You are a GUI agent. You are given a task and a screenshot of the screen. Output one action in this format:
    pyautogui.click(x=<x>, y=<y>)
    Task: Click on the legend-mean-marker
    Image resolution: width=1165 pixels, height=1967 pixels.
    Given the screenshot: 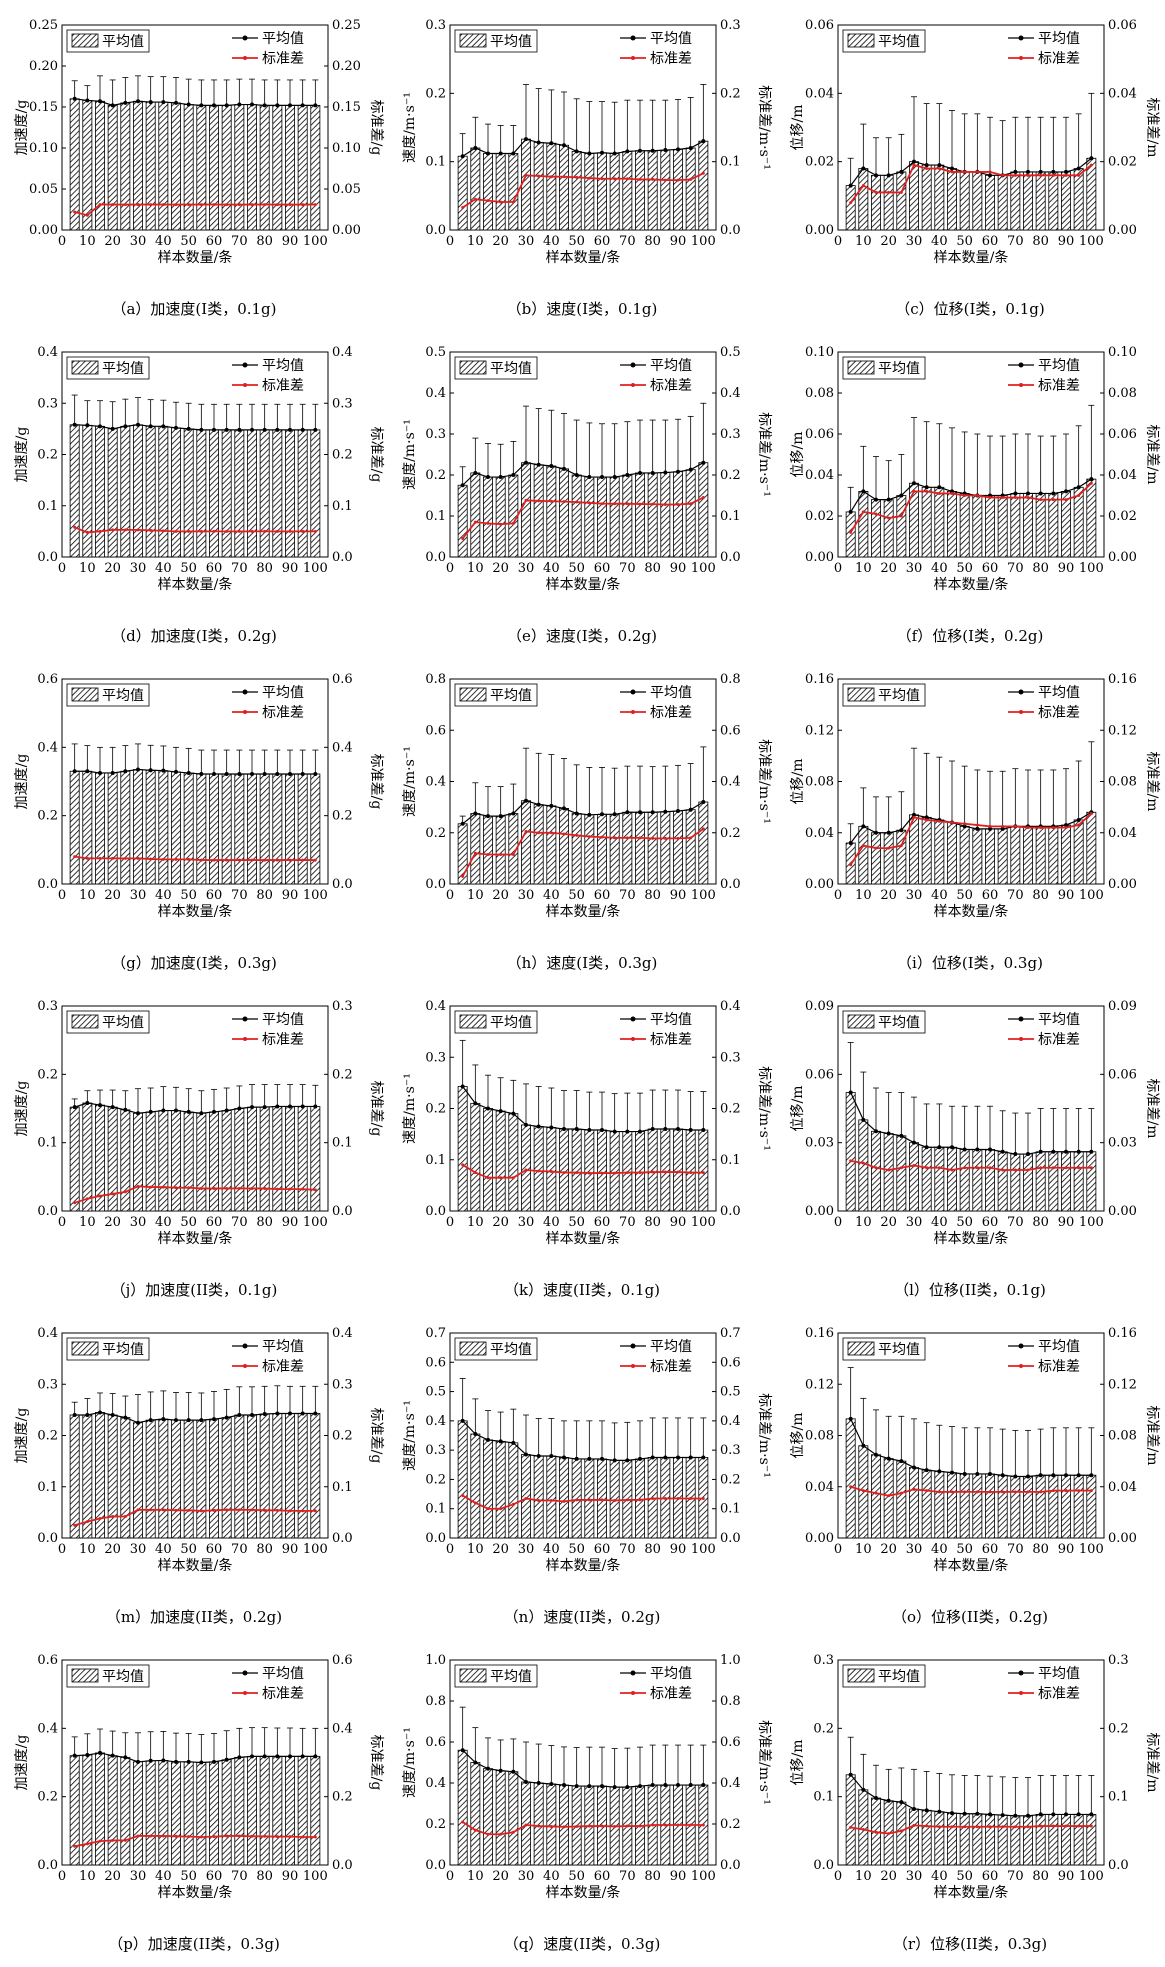 What is the action you would take?
    pyautogui.click(x=245, y=1673)
    